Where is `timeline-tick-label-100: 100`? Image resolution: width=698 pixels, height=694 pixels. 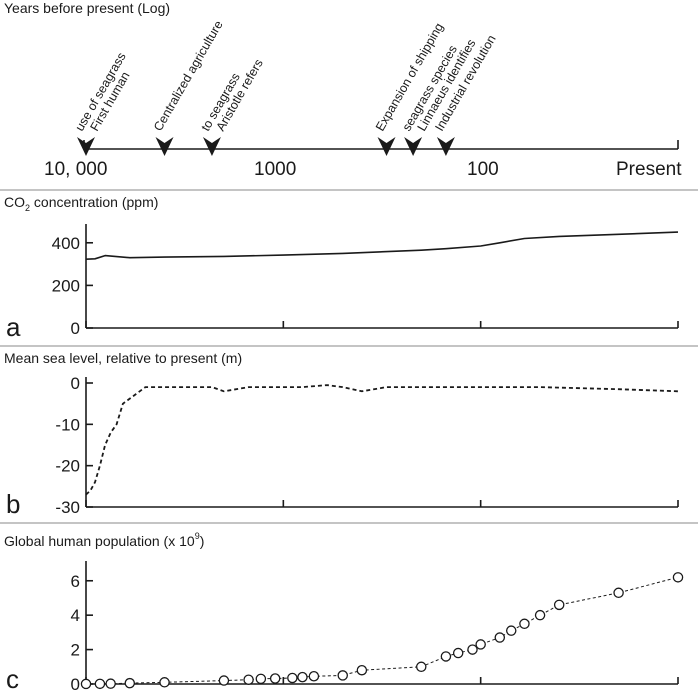
timeline-tick-label-100: 100 is located at coordinates (483, 169).